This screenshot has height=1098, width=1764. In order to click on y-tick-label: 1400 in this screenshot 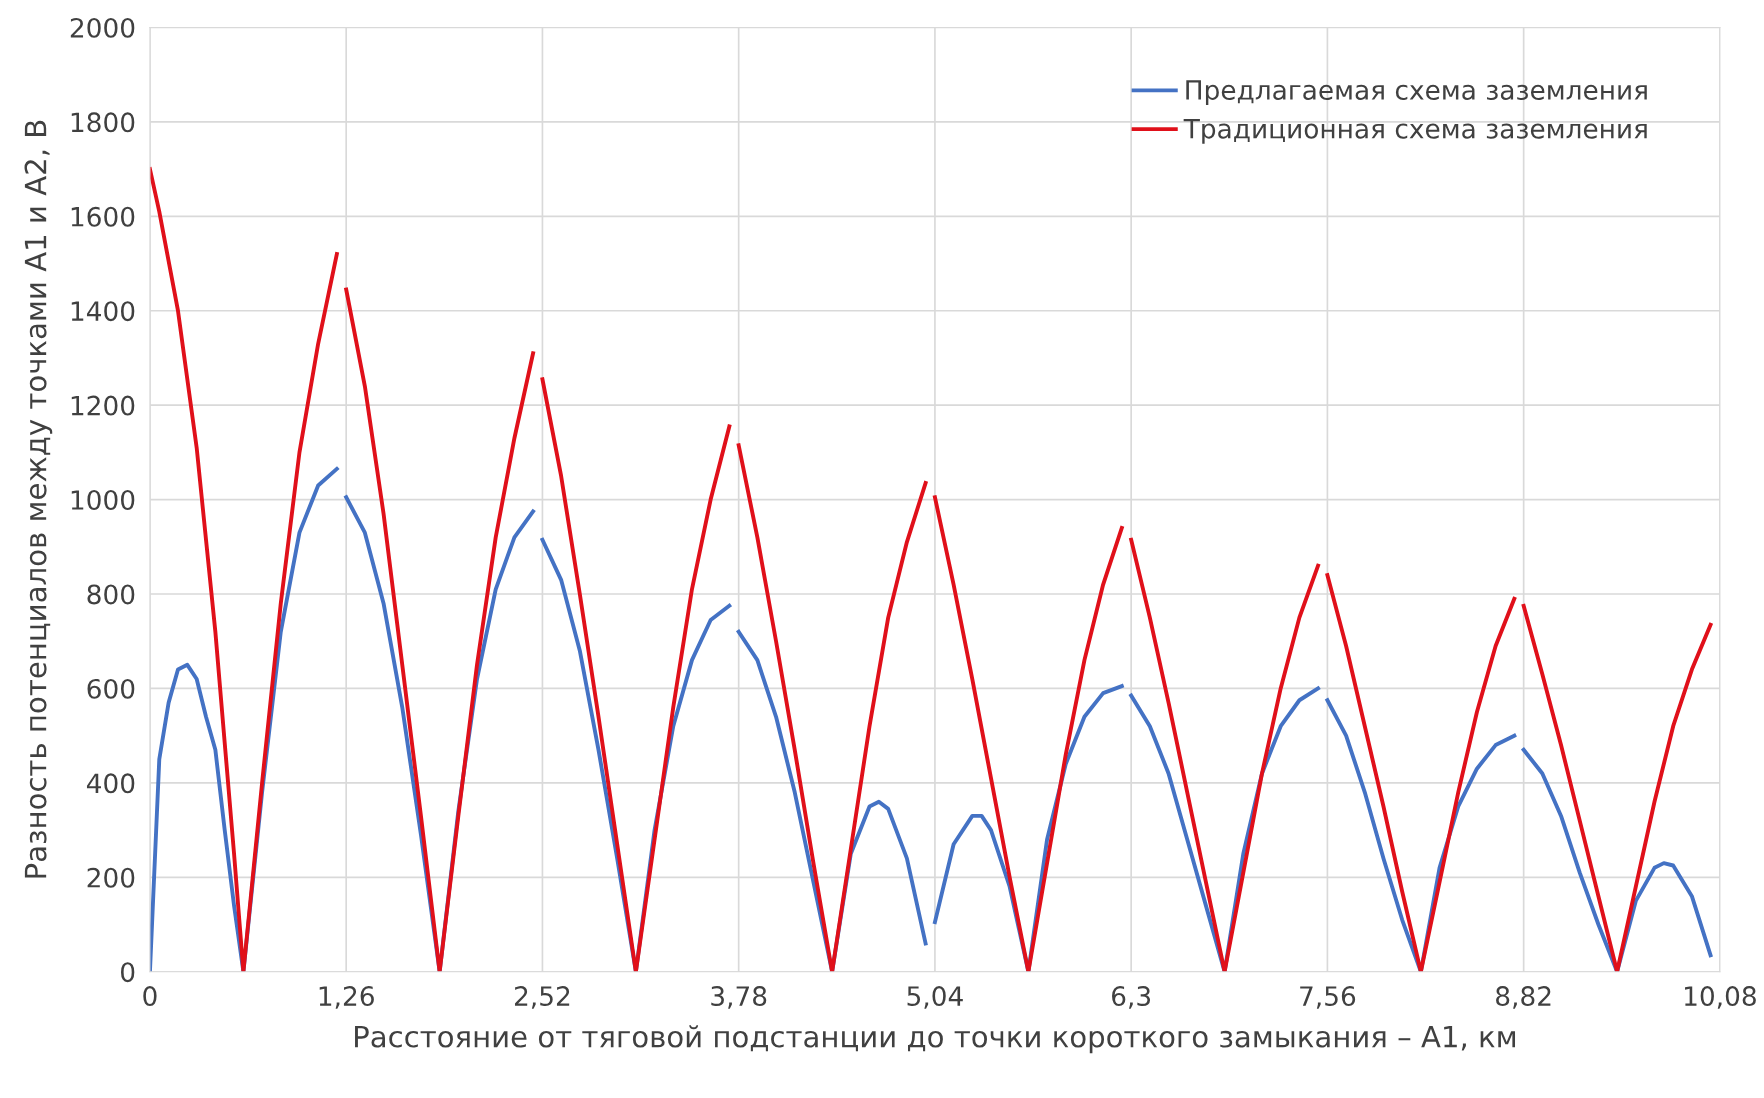, I will do `click(103, 311)`.